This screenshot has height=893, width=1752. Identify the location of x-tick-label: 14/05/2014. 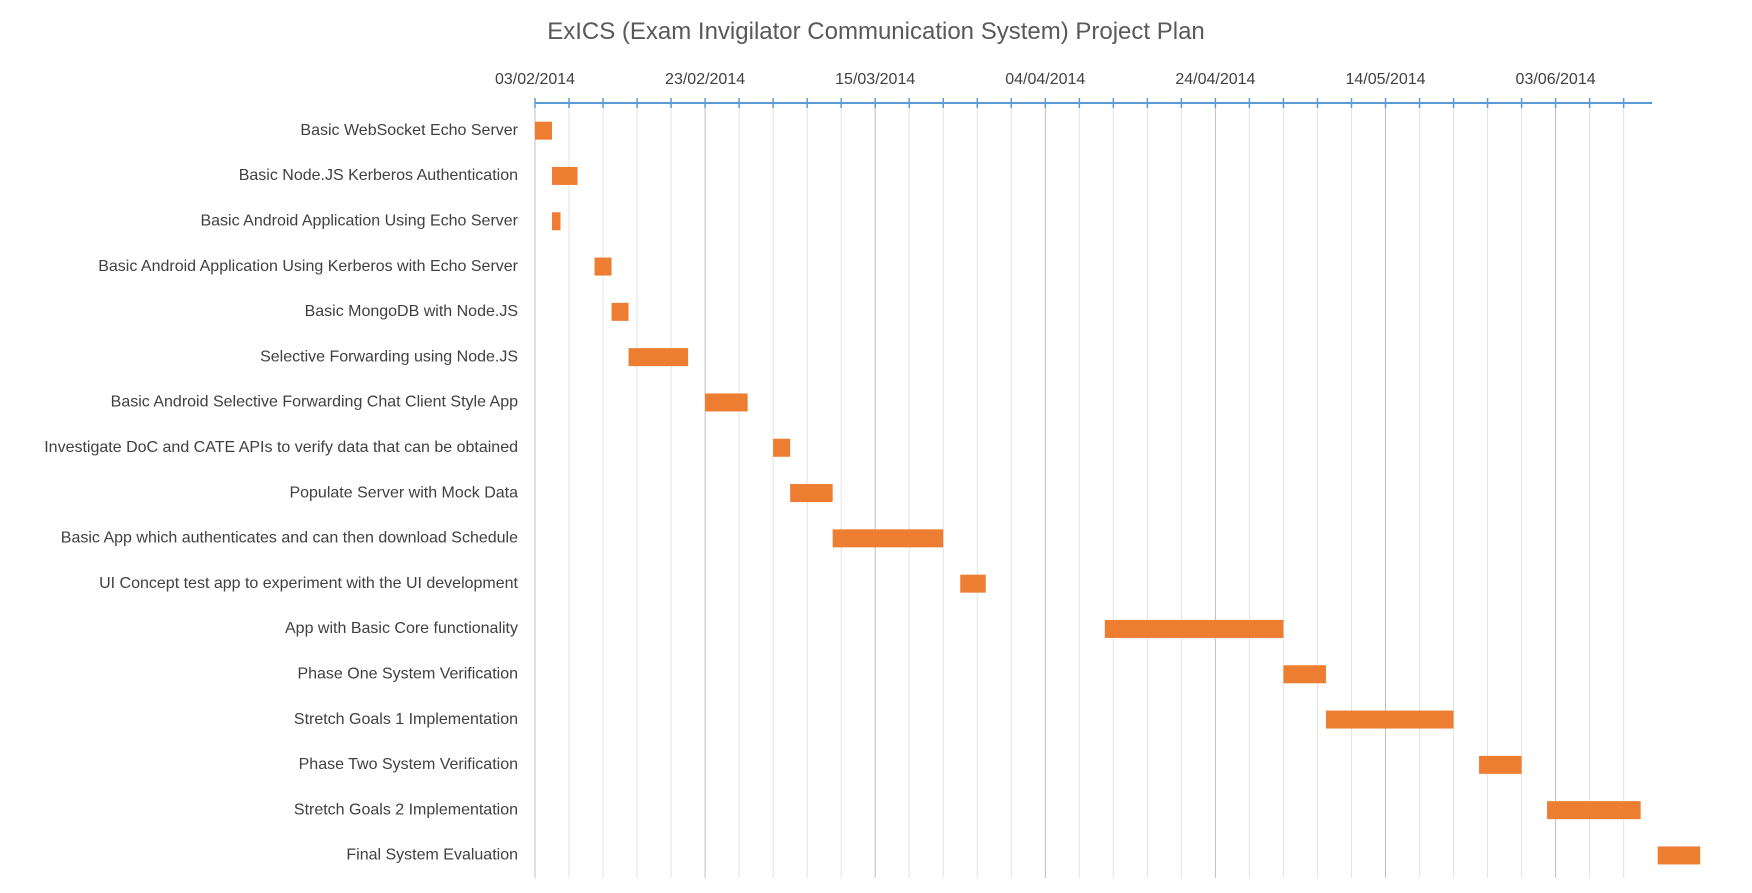
(1385, 79).